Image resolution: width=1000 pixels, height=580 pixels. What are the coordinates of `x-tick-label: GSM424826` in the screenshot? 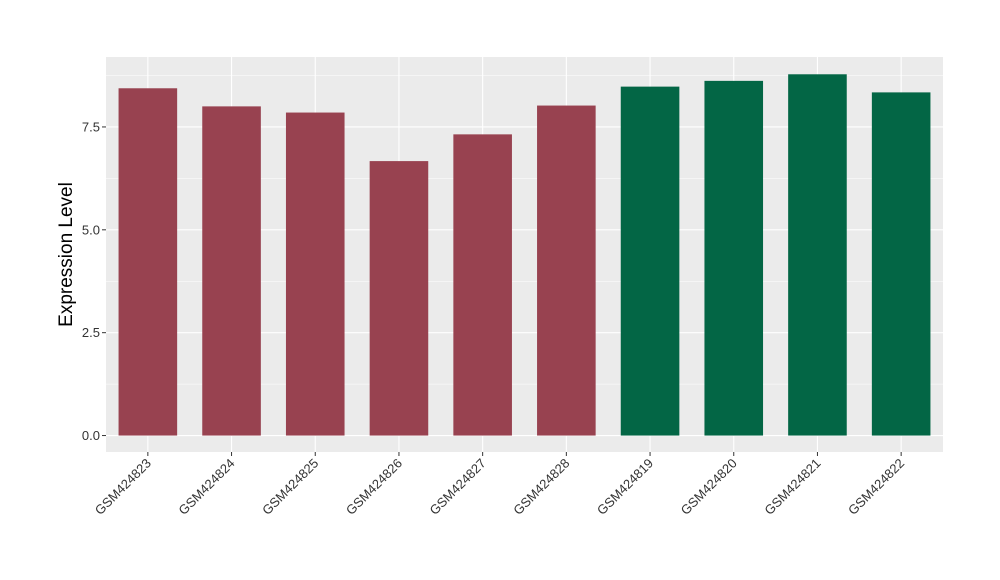 It's located at (374, 487).